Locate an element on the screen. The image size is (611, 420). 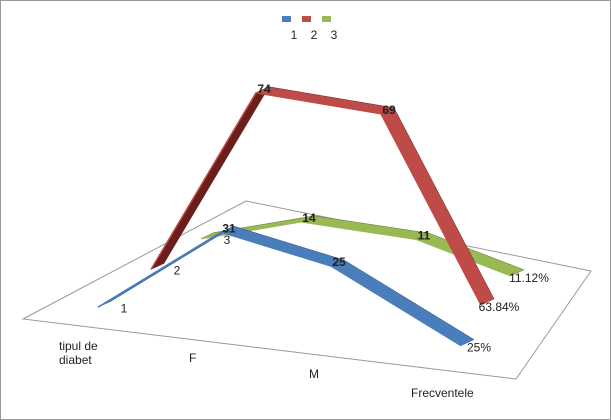
legend-label: 1 is located at coordinates (294, 35).